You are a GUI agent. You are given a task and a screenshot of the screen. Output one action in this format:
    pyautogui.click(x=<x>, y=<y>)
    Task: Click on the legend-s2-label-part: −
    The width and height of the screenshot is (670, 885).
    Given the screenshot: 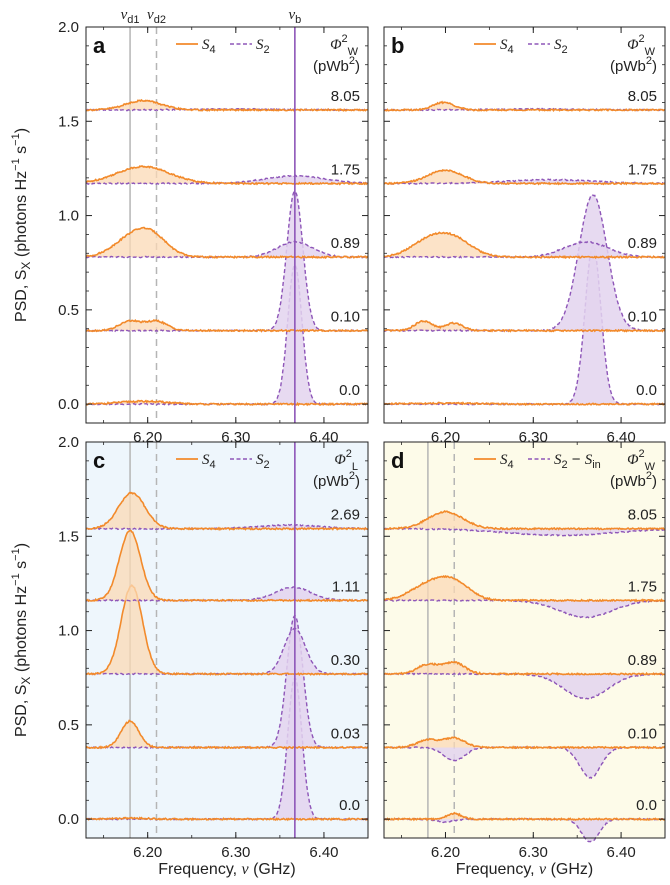 What is the action you would take?
    pyautogui.click(x=576, y=459)
    